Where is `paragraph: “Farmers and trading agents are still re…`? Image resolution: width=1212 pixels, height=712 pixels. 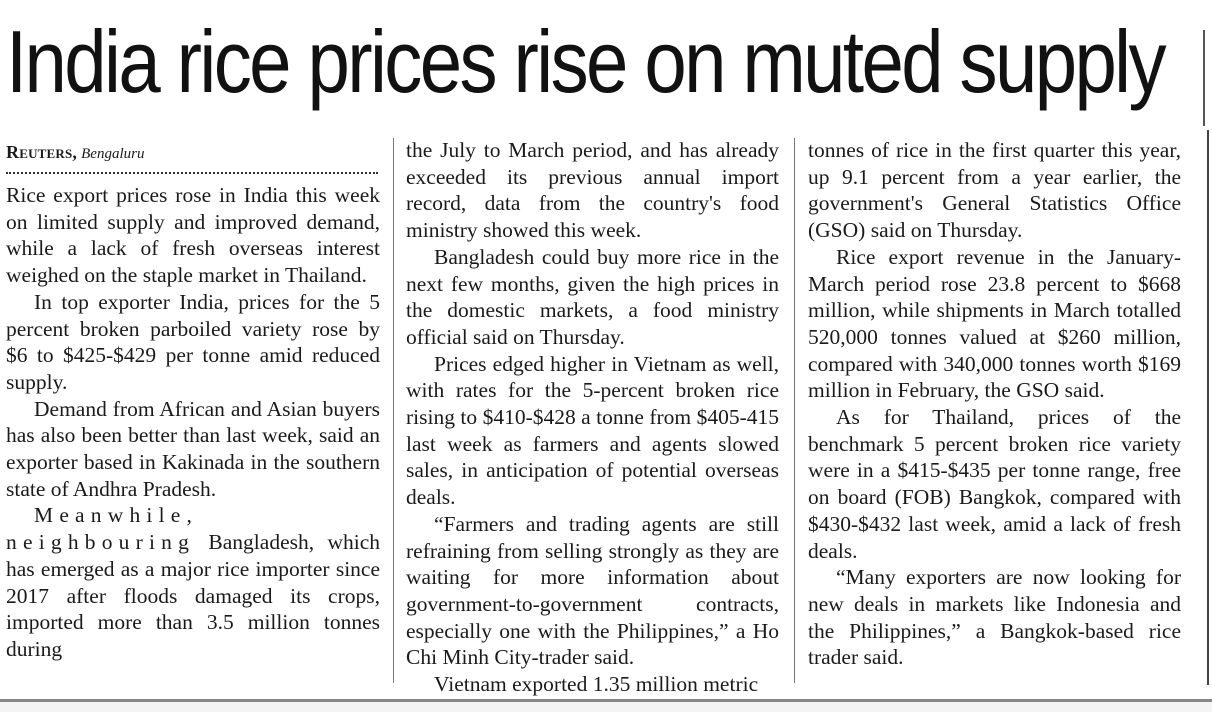 paragraph: “Farmers and trading agents are still re… is located at coordinates (592, 590).